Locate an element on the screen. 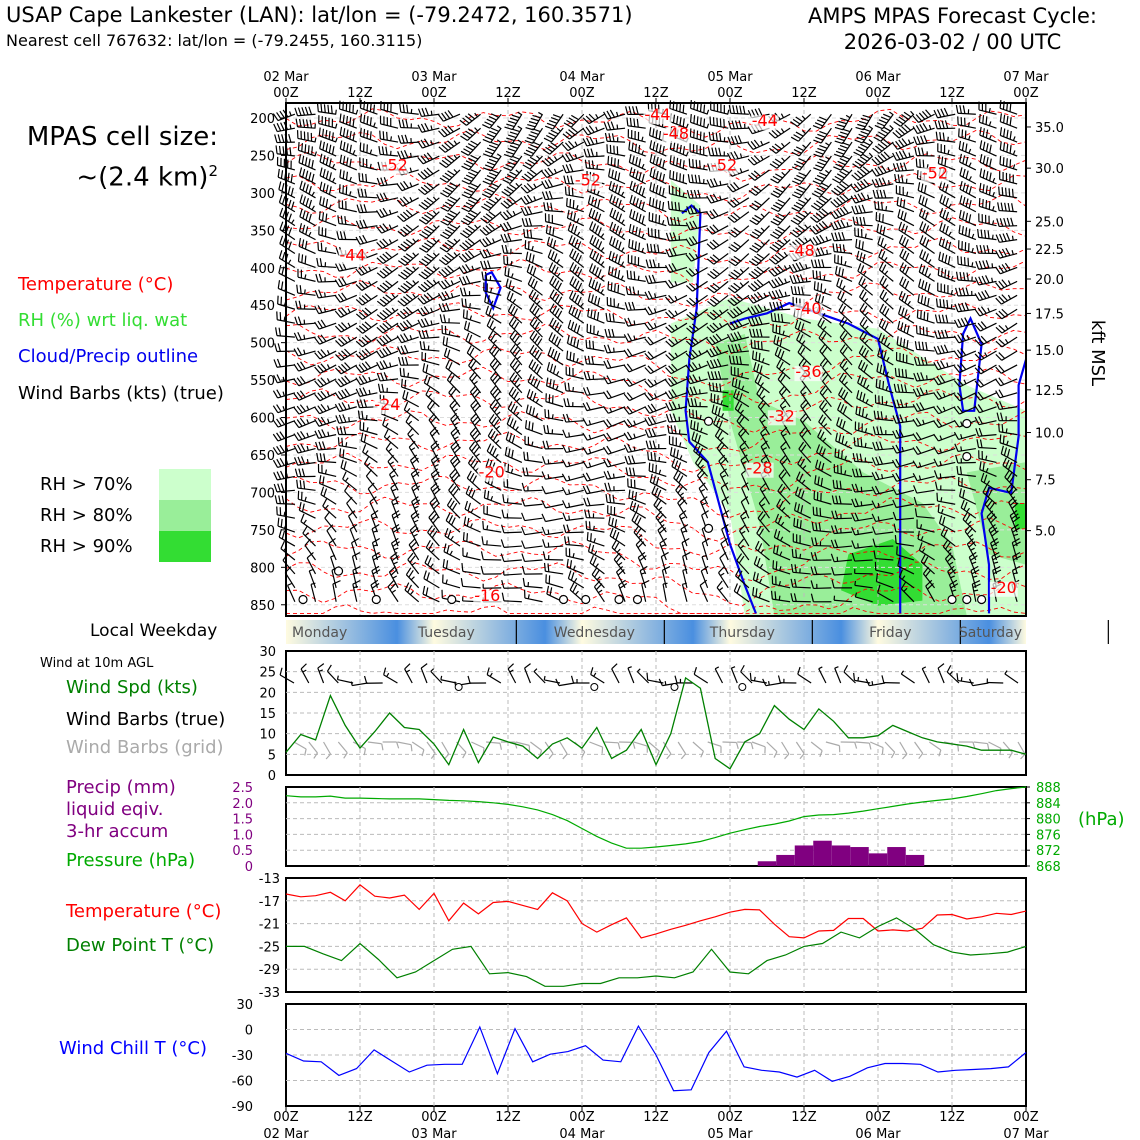 This screenshot has width=1140, height=1140. date-label-bottom: 05 Mar is located at coordinates (730, 1133).